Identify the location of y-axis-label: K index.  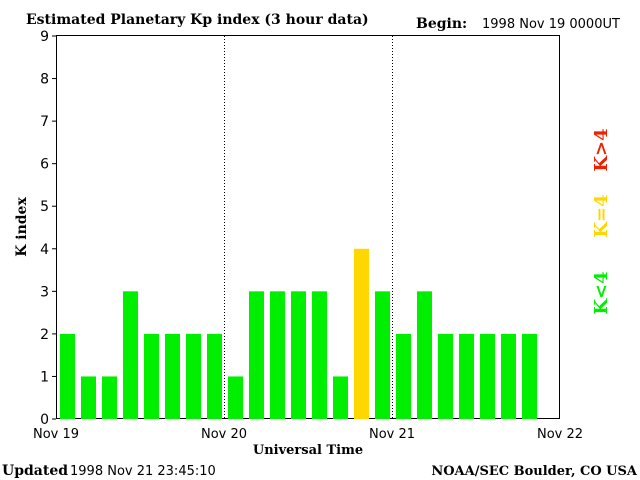
(22, 227).